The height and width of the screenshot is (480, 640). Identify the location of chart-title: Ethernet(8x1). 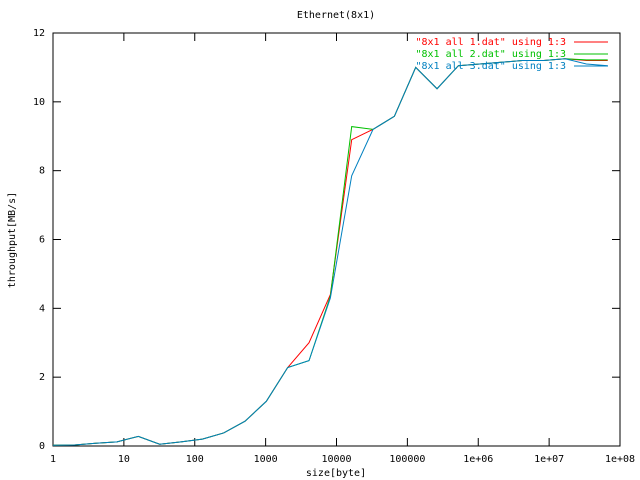
(336, 15).